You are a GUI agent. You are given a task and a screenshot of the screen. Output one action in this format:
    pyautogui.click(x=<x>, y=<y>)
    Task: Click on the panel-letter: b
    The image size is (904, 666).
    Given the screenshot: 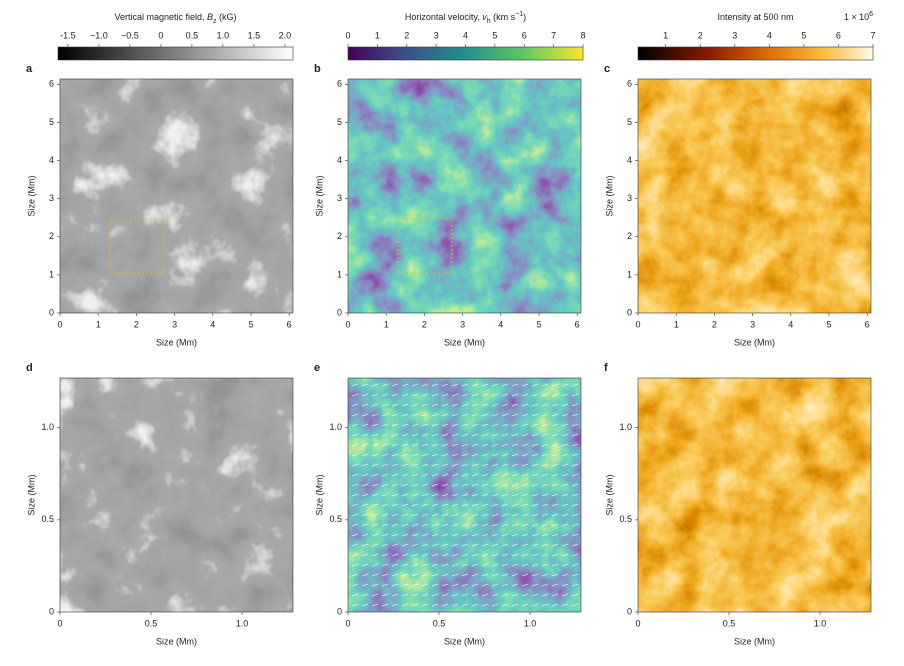 What is the action you would take?
    pyautogui.click(x=317, y=69)
    